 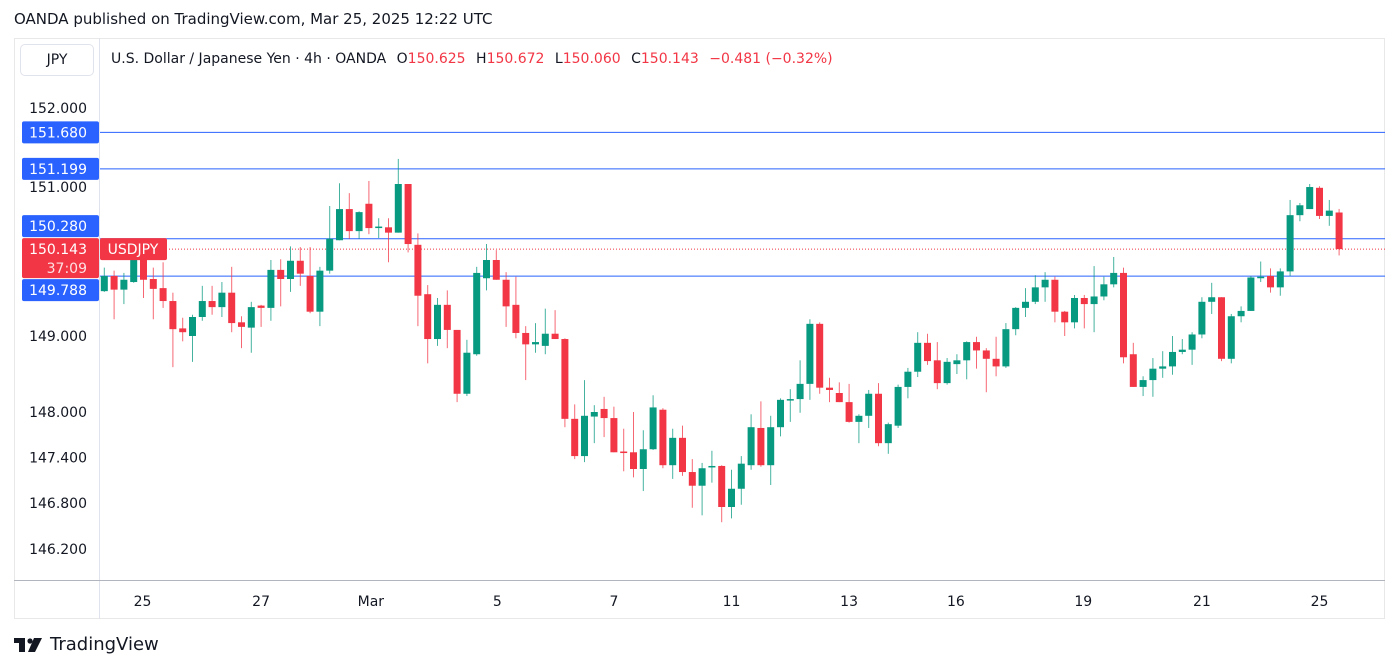 I want to click on y-tick-label: 146.800, so click(x=58, y=504).